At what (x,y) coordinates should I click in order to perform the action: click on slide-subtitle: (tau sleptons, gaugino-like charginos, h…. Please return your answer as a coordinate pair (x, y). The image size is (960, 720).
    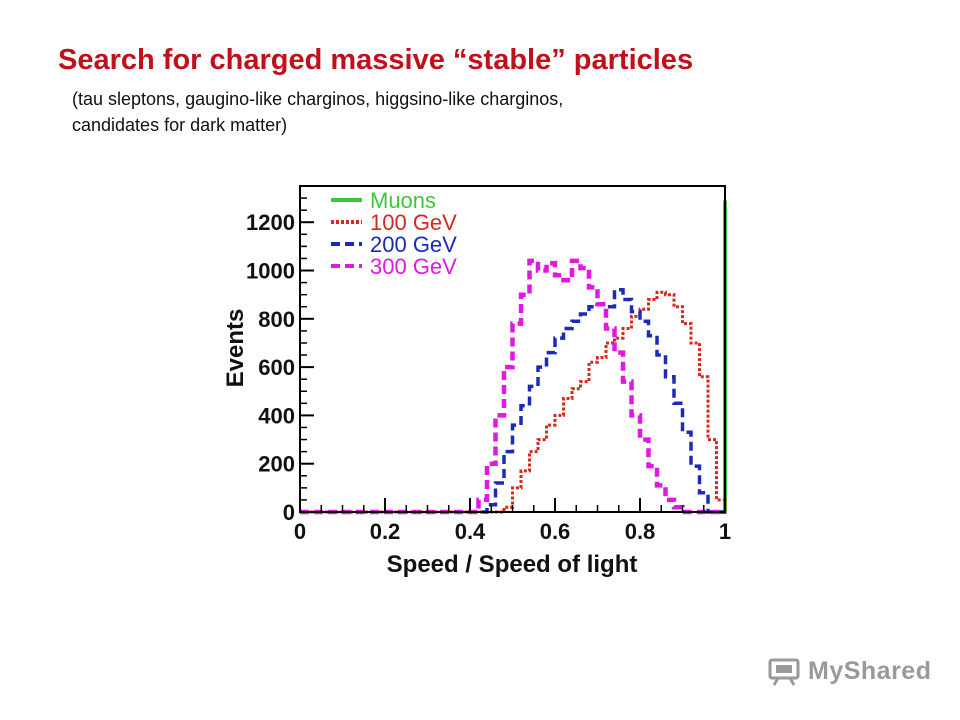
    Looking at the image, I should click on (422, 112).